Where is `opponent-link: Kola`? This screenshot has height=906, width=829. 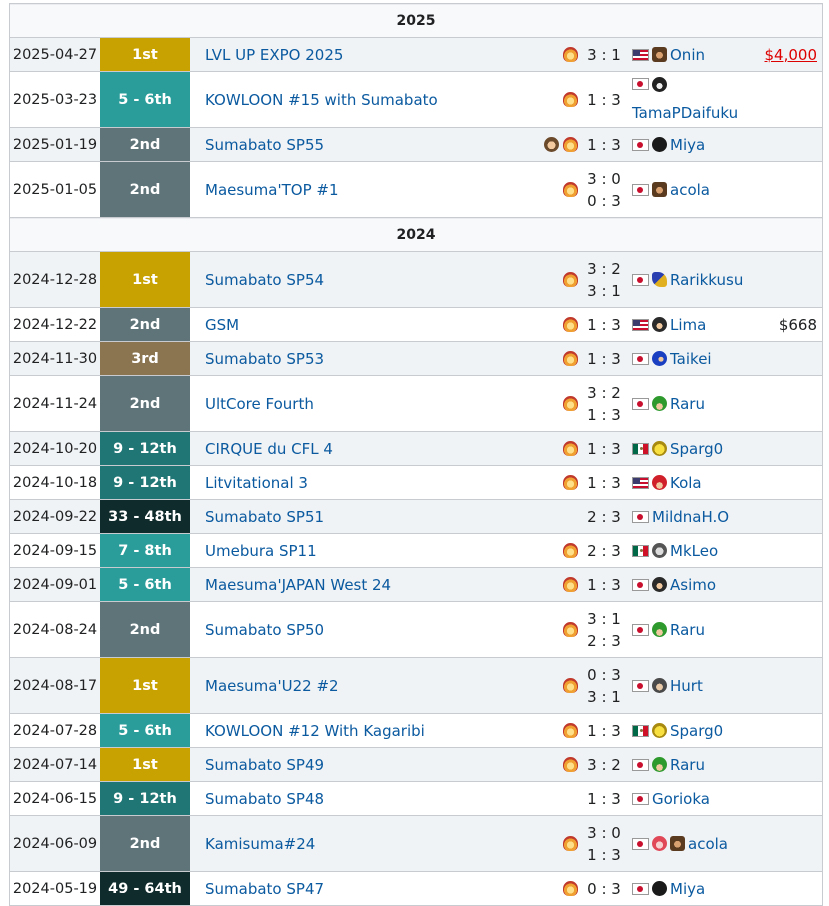 opponent-link: Kola is located at coordinates (686, 482).